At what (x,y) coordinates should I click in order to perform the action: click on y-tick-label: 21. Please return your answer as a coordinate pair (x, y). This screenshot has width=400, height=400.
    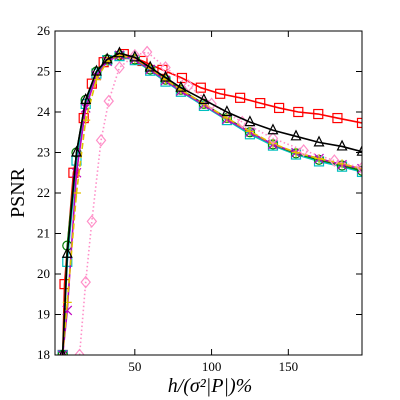
    Looking at the image, I should click on (43, 233).